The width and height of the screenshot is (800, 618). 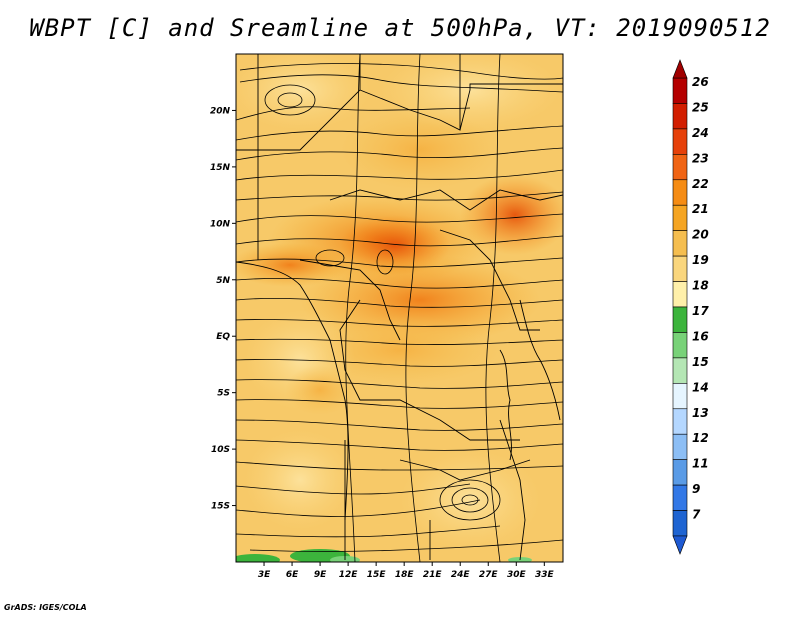 What do you see at coordinates (700, 387) in the screenshot?
I see `colorbar-label: 14` at bounding box center [700, 387].